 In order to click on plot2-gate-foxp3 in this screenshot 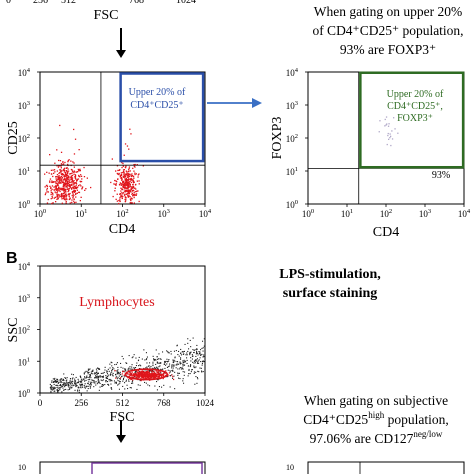, I will do `click(412, 120)`.